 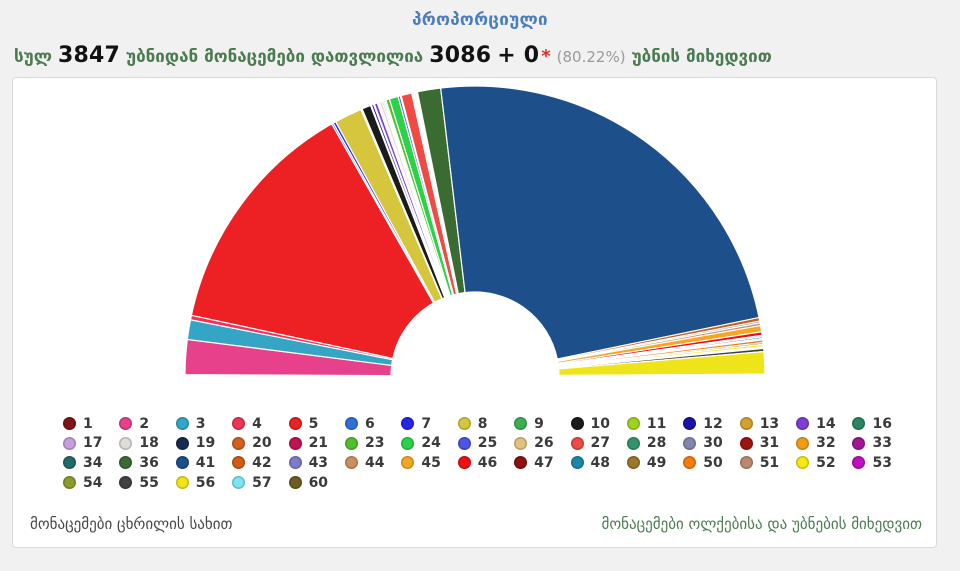 I want to click on legend-item-27: 27, so click(x=598, y=444).